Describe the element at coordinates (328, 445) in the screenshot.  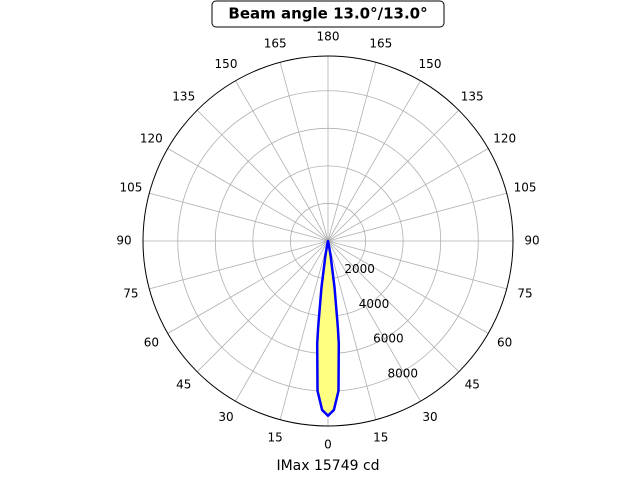
I see `theta-tick-label: 0` at that location.